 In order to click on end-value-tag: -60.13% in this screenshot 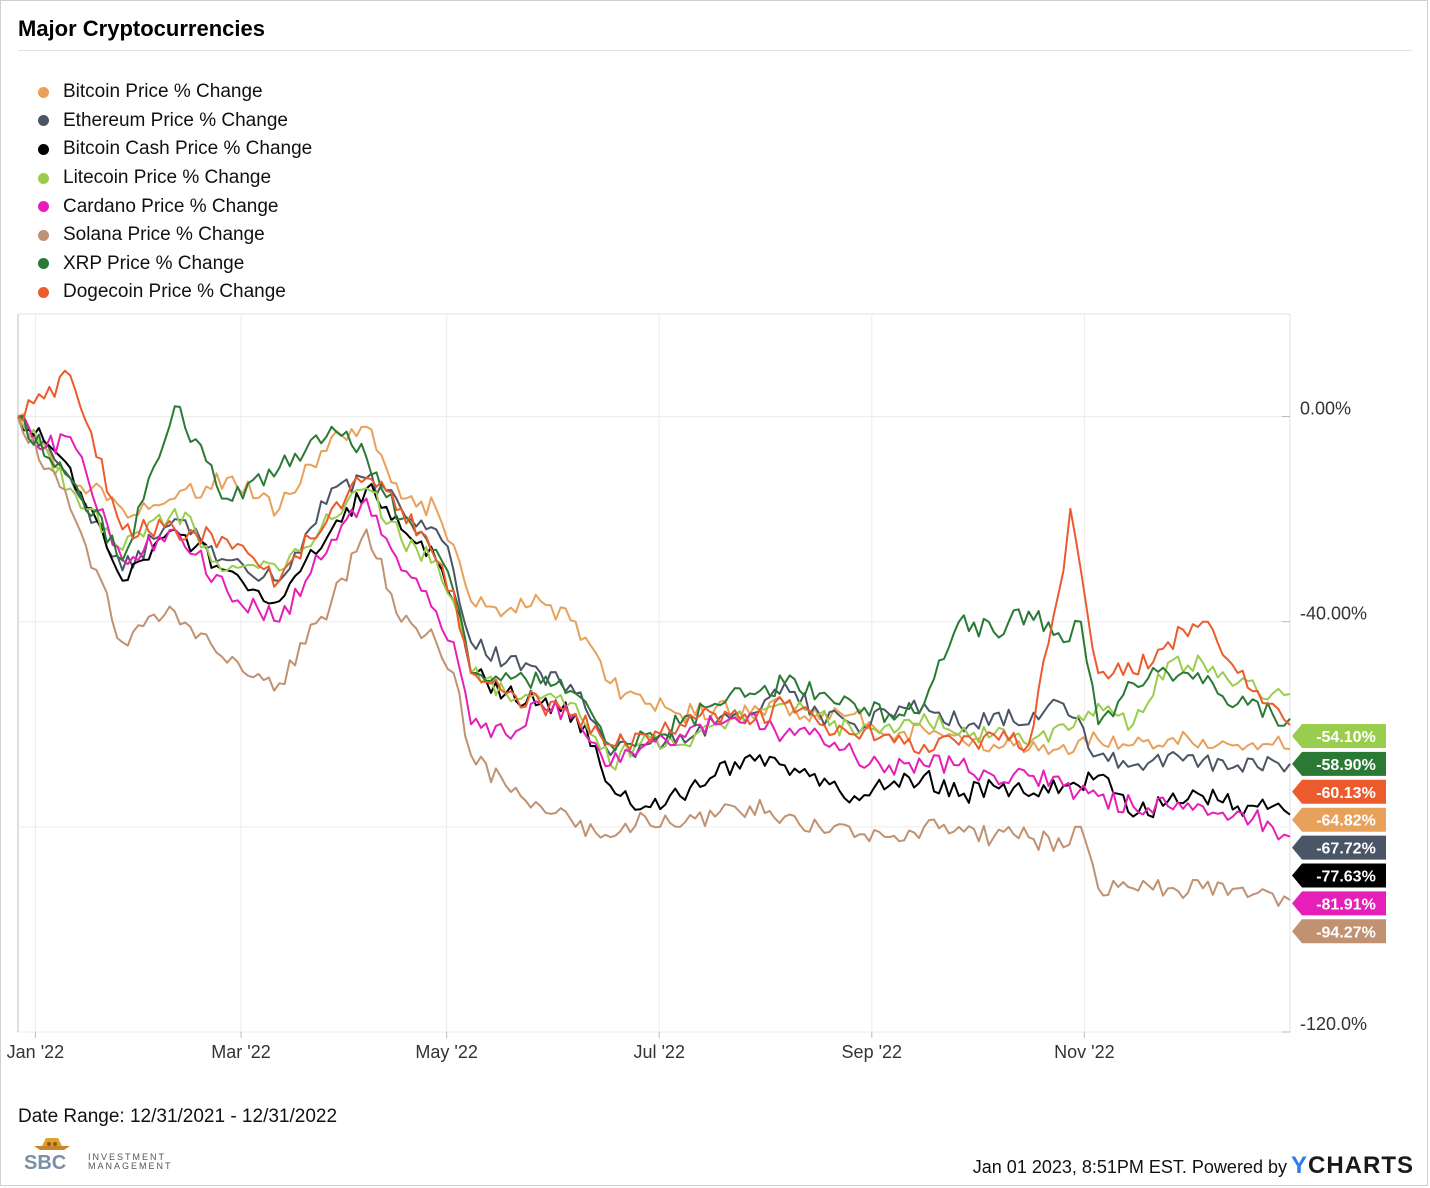, I will do `click(1339, 791)`.